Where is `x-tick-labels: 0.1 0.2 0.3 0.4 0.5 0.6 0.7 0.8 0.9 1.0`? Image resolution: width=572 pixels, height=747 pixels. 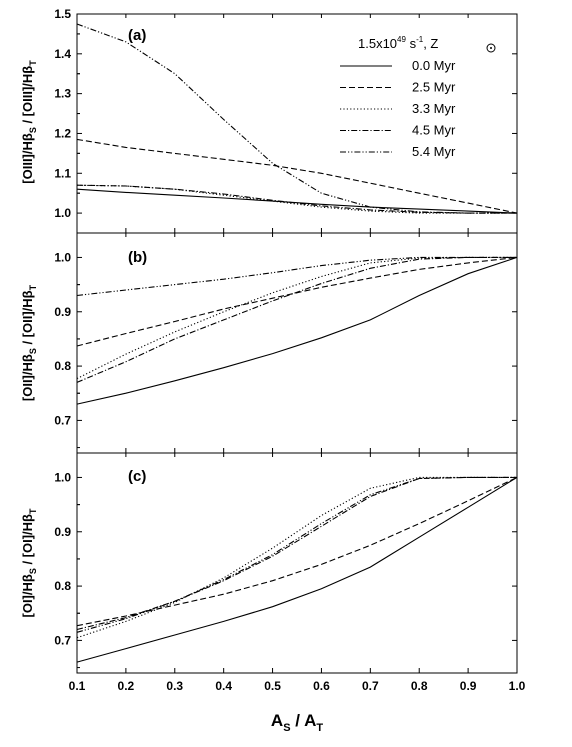 x-tick-labels: 0.1 0.2 0.3 0.4 0.5 0.6 0.7 0.8 0.9 1.0 is located at coordinates (297, 686).